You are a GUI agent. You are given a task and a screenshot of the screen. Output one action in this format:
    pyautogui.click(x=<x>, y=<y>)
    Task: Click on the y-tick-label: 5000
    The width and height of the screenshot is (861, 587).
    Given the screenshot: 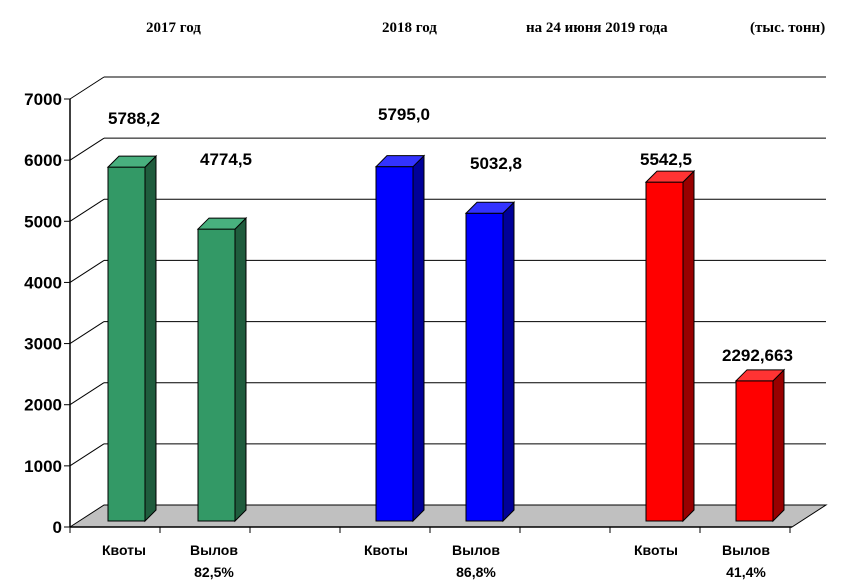 What is the action you would take?
    pyautogui.click(x=43, y=221)
    